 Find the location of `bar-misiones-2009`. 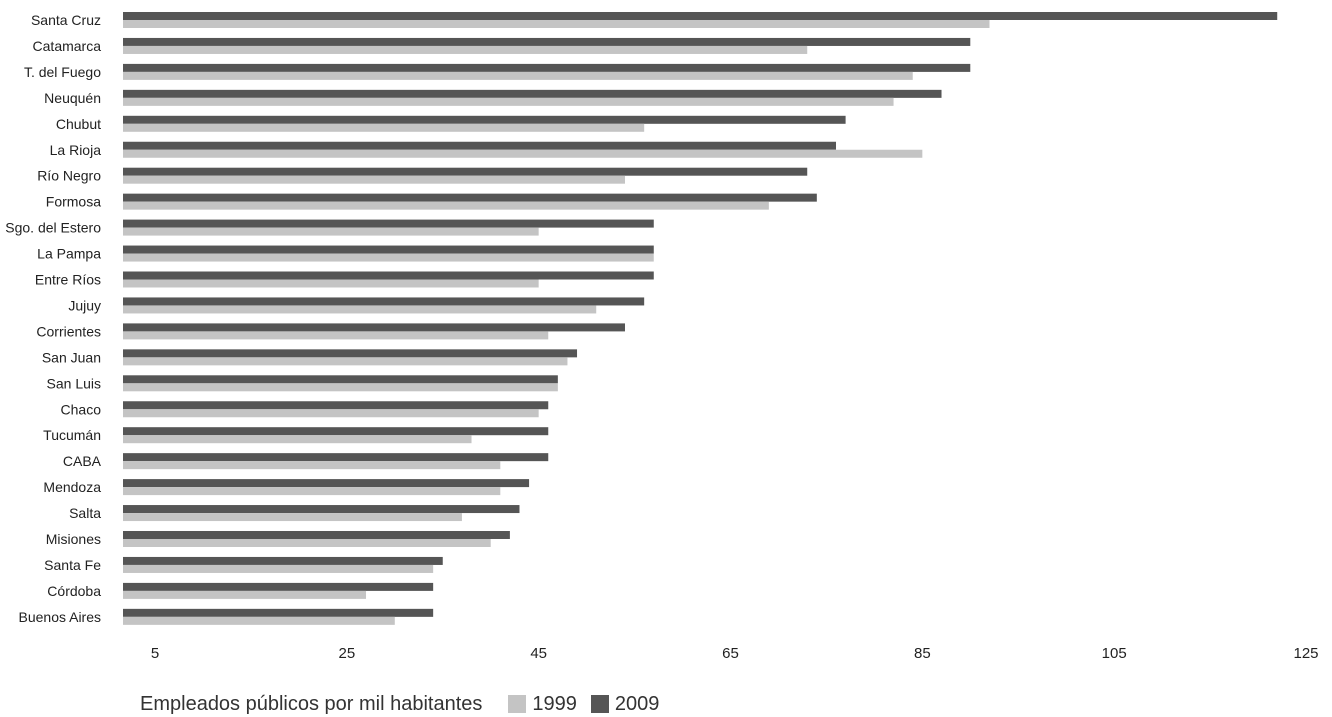

bar-misiones-2009 is located at coordinates (316, 535).